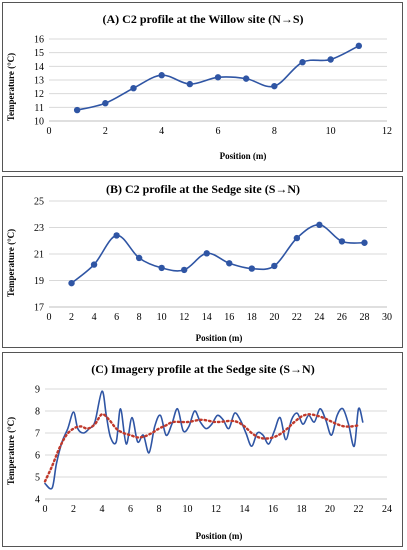  Describe the element at coordinates (188, 509) in the screenshot. I see `chart-c-xtick-label: 10` at that location.